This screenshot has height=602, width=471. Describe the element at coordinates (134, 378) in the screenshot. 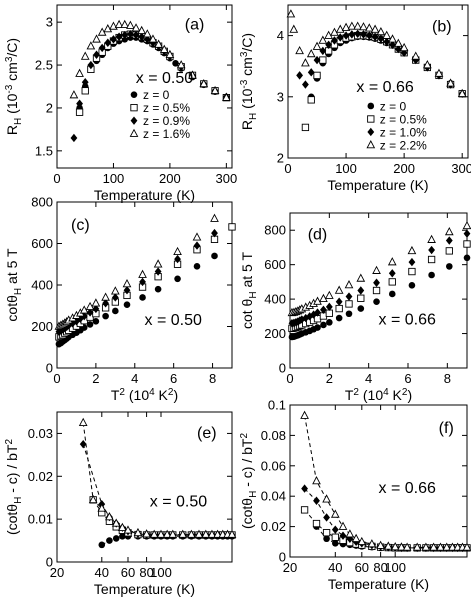

I see `x-tick-label: 4` at that location.